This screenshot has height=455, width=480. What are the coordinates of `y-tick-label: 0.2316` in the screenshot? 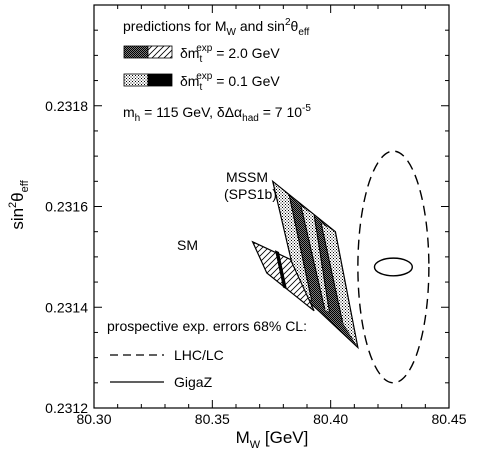 It's located at (66, 207).